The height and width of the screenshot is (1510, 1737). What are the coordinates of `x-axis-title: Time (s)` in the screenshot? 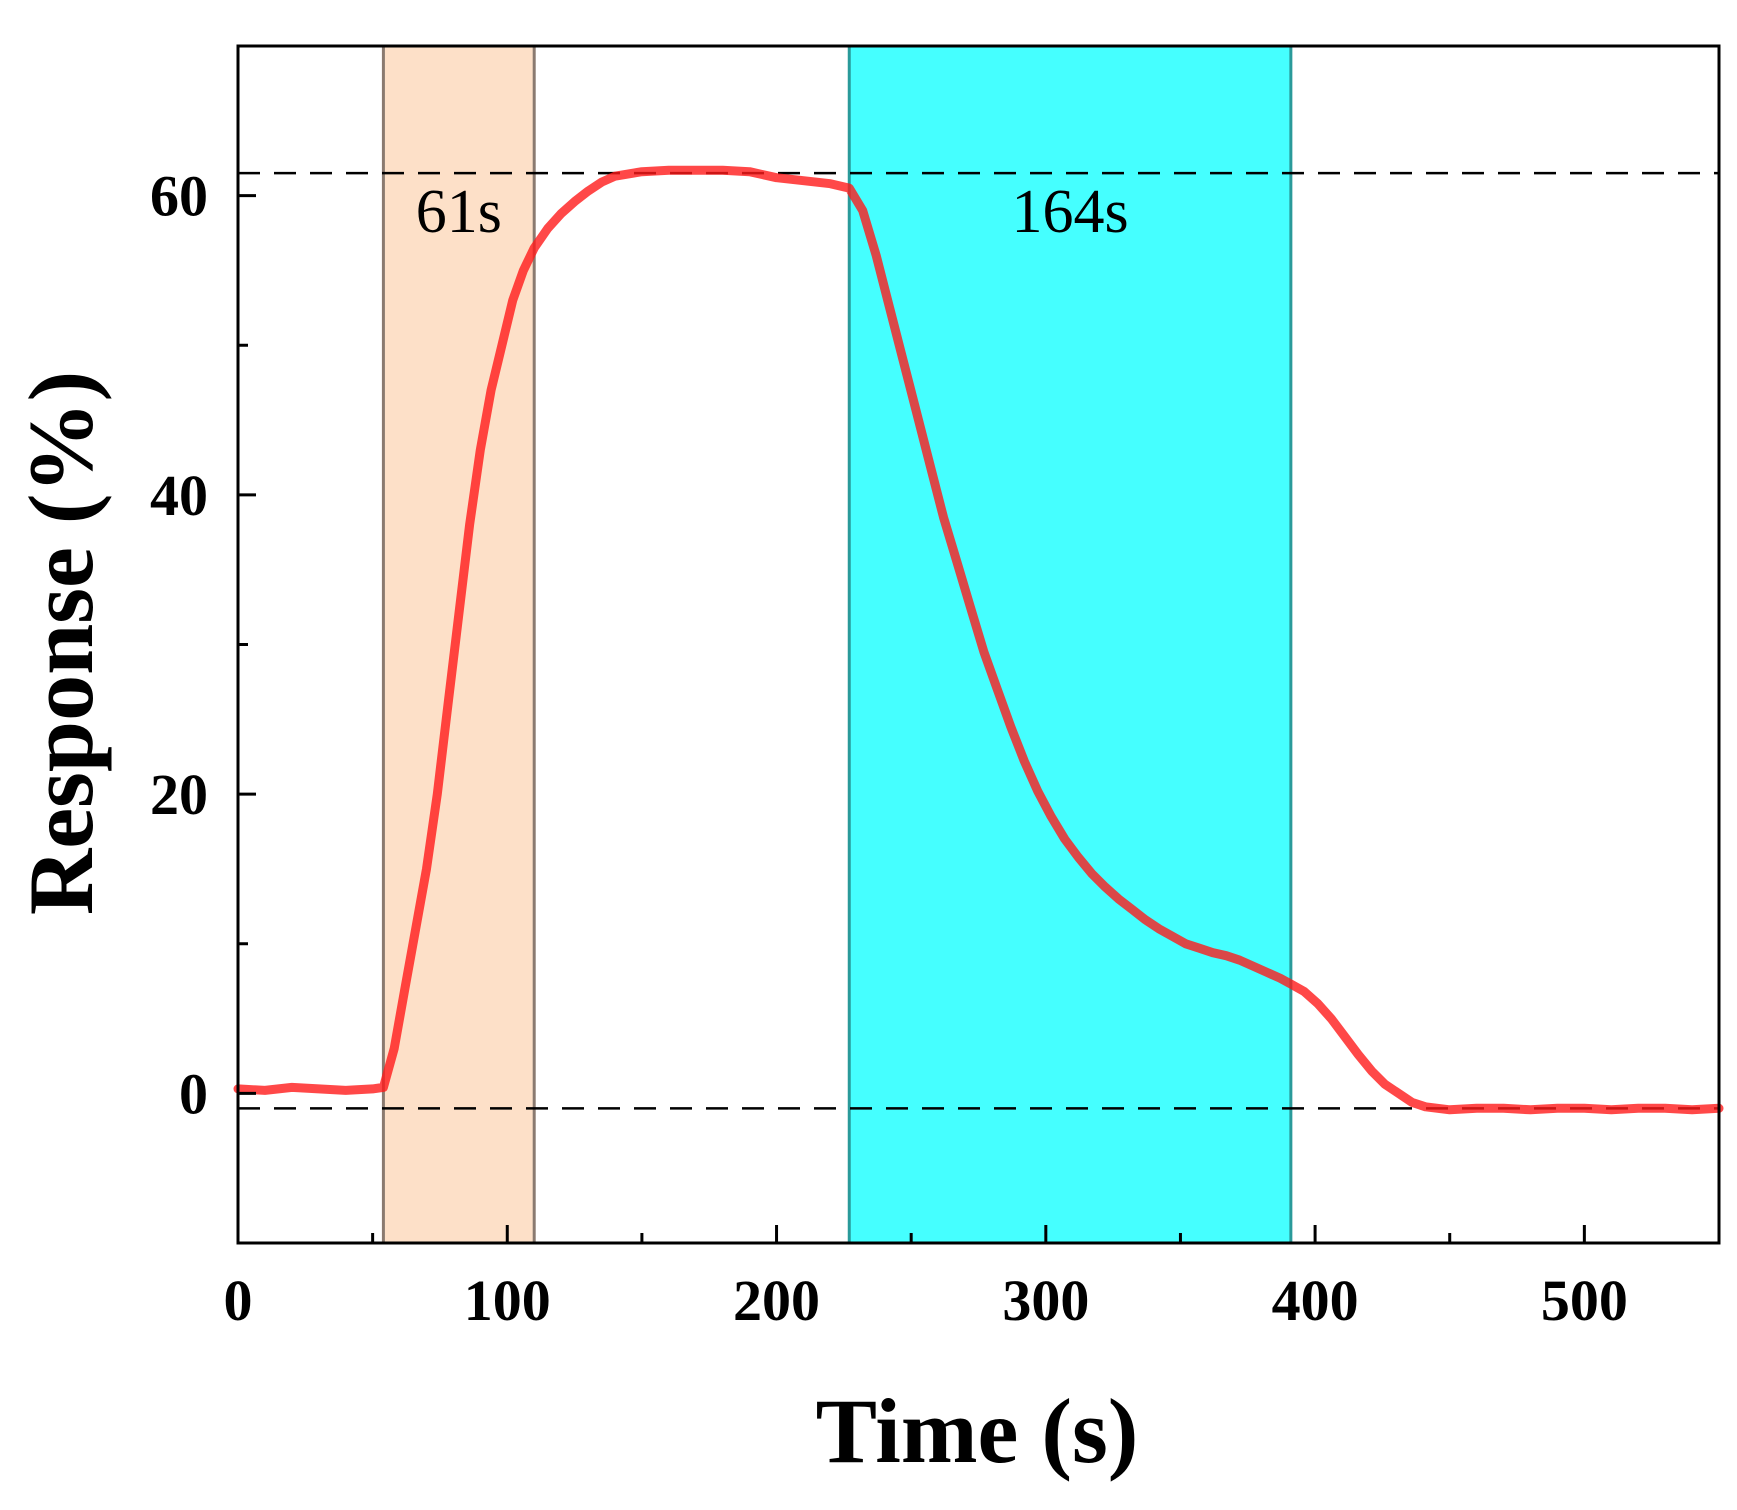 It's located at (977, 1431).